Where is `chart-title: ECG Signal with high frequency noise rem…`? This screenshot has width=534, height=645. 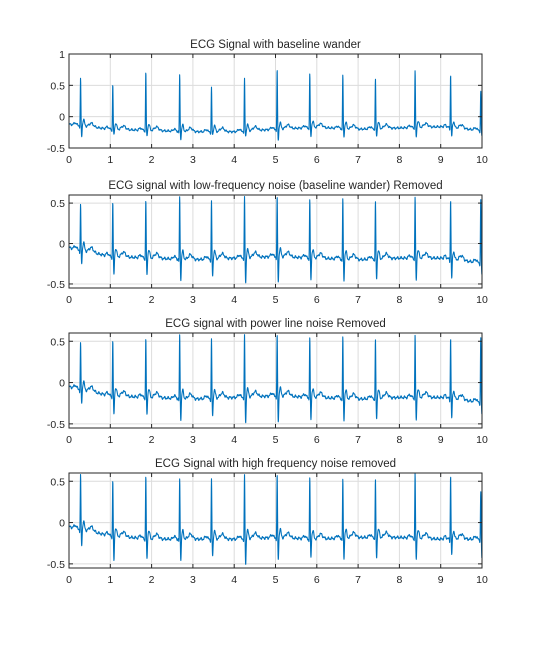
chart-title: ECG Signal with high frequency noise rem… is located at coordinates (275, 464).